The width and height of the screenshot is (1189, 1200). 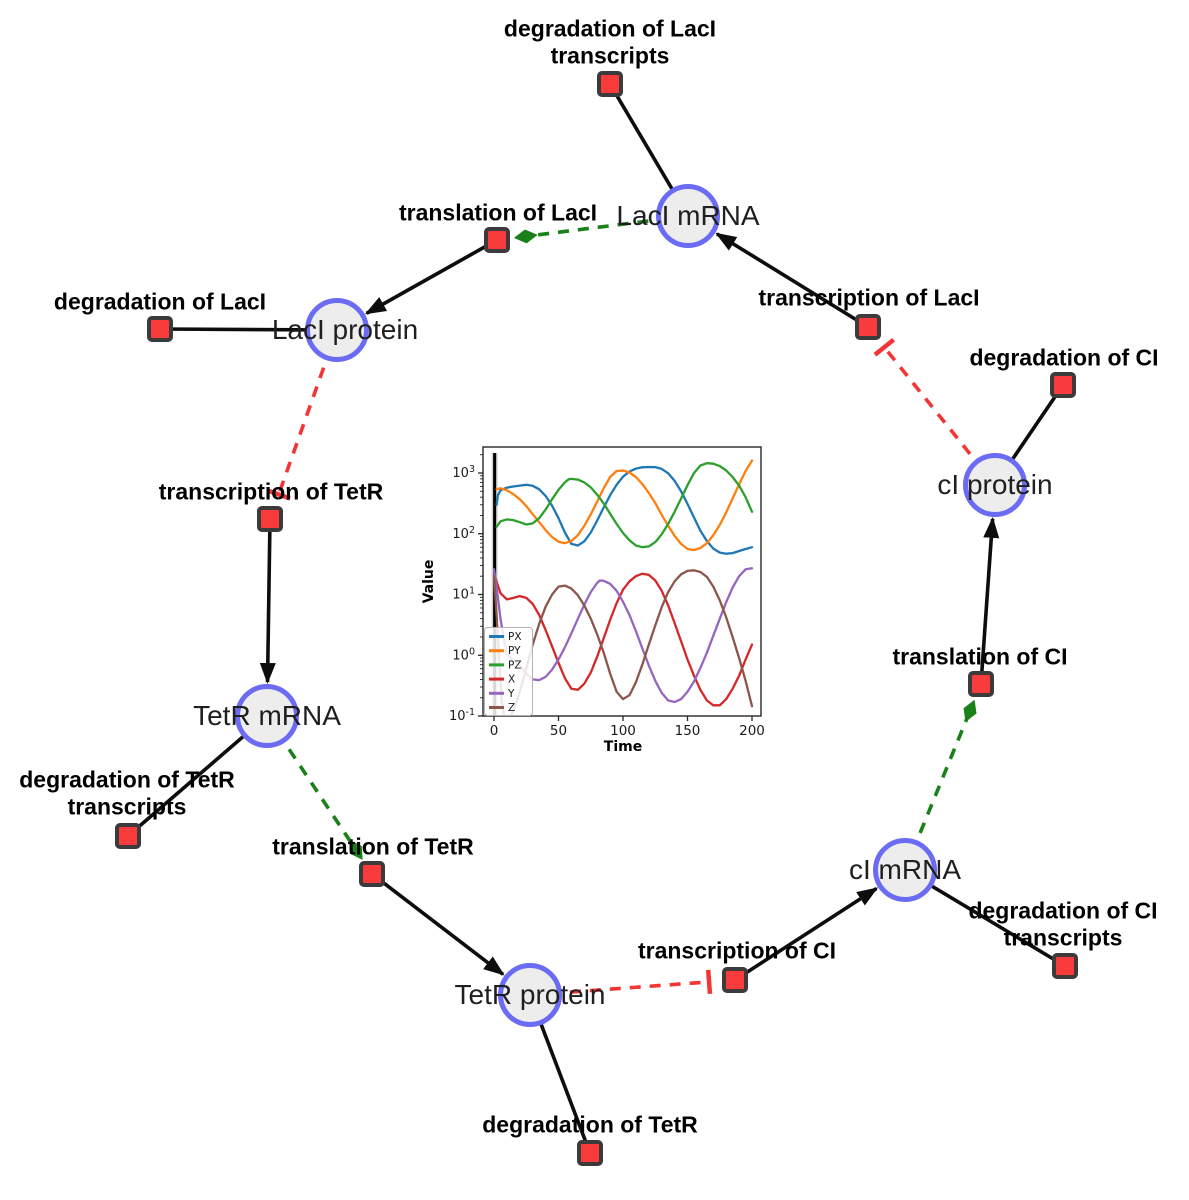 What do you see at coordinates (463, 533) in the screenshot?
I see `y-tick-label: 10²` at bounding box center [463, 533].